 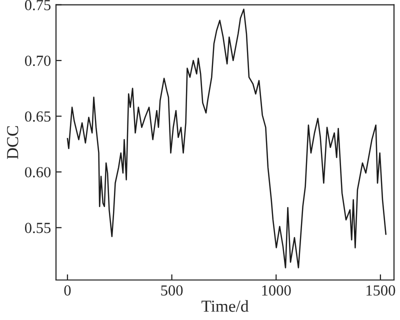 What do you see at coordinates (225, 306) in the screenshot?
I see `x-axis-title: Time/d` at bounding box center [225, 306].